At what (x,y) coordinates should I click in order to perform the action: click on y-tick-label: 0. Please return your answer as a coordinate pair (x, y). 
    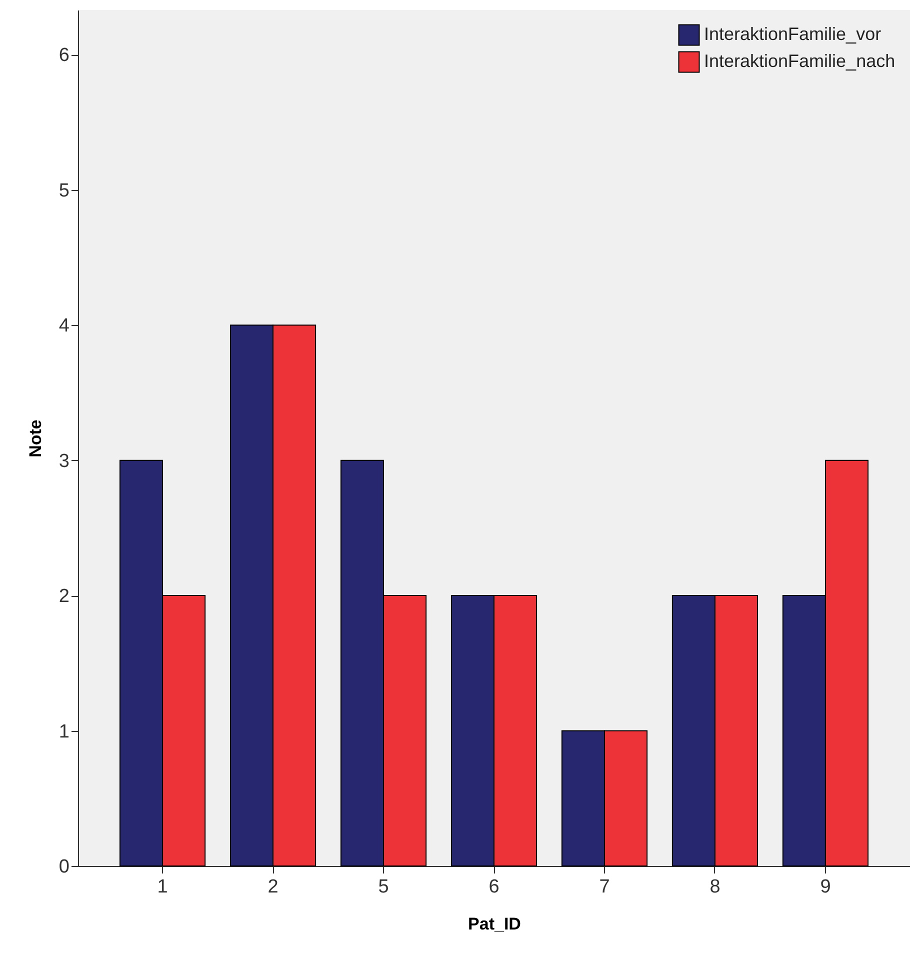
    Looking at the image, I should click on (64, 867).